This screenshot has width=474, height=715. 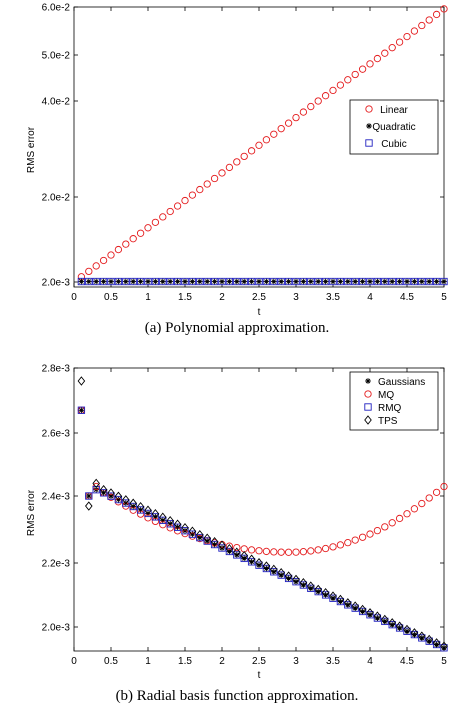 I want to click on x-tick-label: 5, so click(x=444, y=297).